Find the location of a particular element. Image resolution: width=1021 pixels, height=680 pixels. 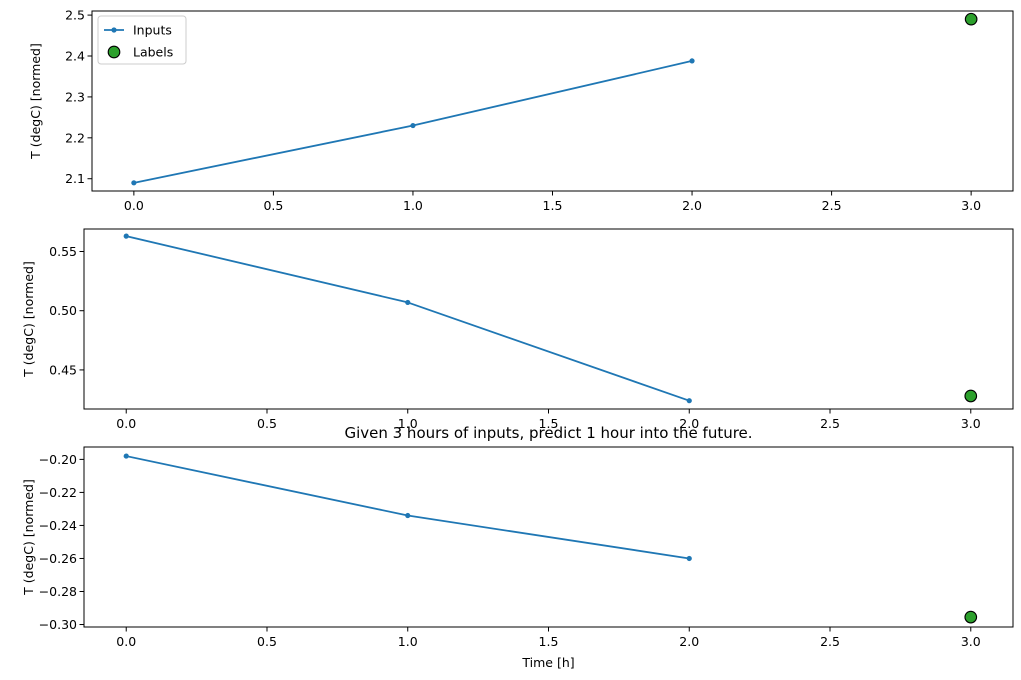

x-axis-label: Time [h] is located at coordinates (547, 662).